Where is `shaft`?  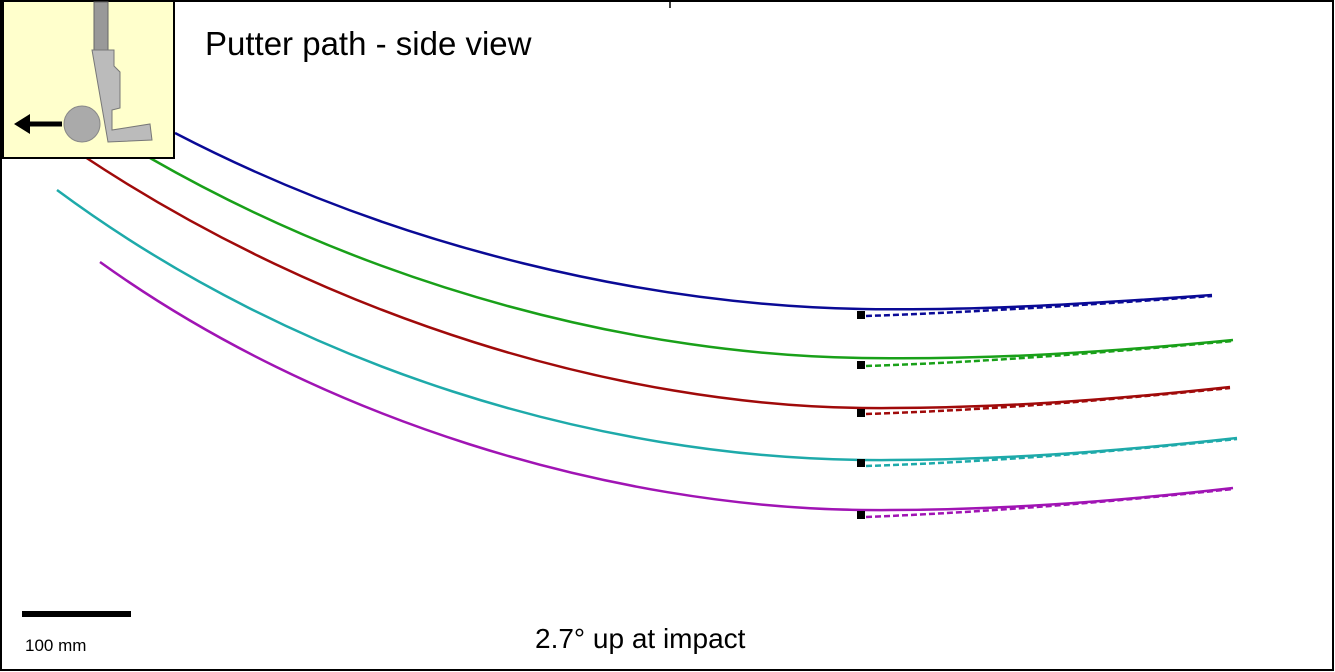
shaft is located at coordinates (101, 27).